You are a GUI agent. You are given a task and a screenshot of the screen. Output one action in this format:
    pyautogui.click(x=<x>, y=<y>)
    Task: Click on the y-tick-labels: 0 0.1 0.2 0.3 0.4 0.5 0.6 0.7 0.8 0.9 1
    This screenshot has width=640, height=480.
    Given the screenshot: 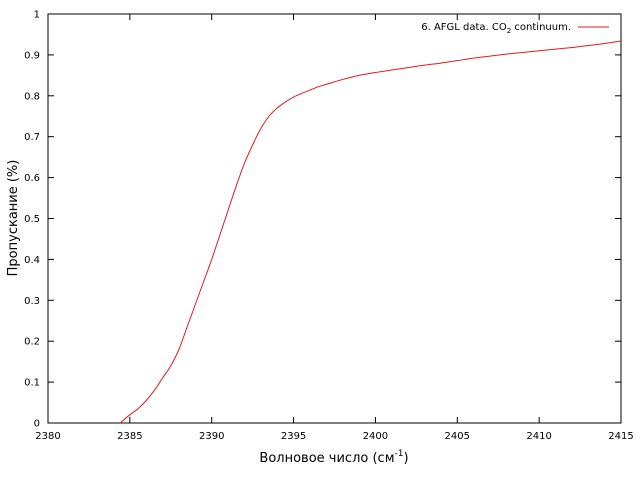 What is the action you would take?
    pyautogui.click(x=32, y=220)
    